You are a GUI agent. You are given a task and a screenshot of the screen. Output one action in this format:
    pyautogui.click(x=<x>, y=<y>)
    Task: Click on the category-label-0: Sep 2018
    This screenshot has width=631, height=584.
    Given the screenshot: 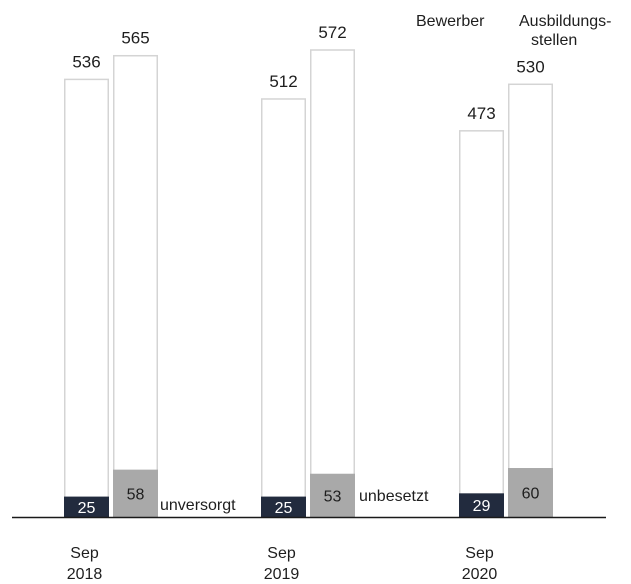 What is the action you would take?
    pyautogui.click(x=85, y=564)
    